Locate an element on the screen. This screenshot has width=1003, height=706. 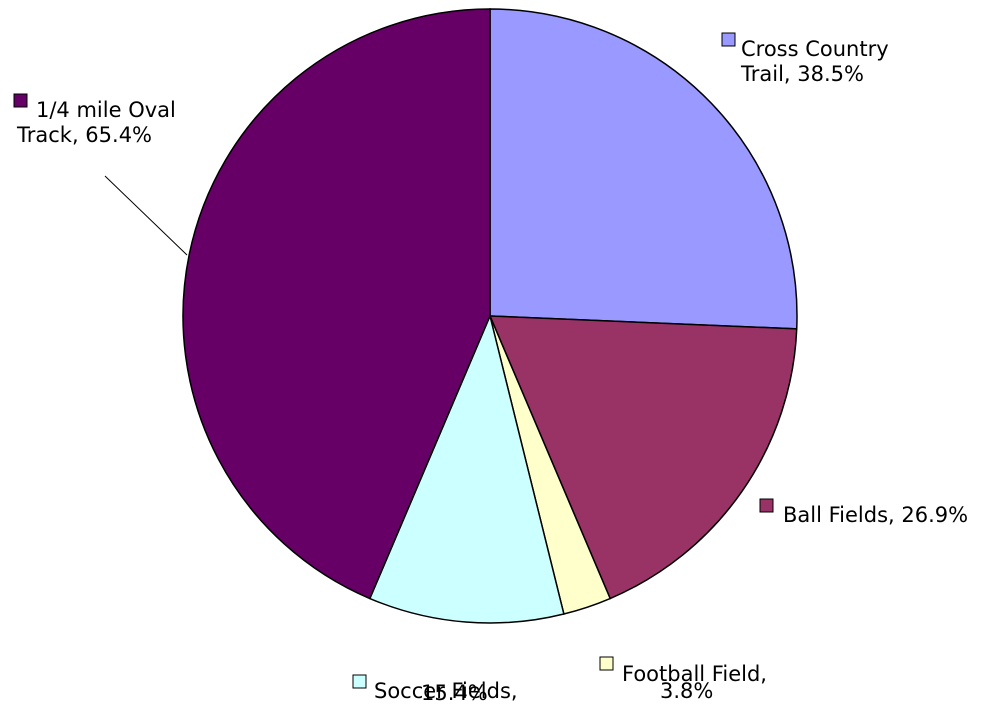
pie-slice-cross-country-trail is located at coordinates (643, 169).